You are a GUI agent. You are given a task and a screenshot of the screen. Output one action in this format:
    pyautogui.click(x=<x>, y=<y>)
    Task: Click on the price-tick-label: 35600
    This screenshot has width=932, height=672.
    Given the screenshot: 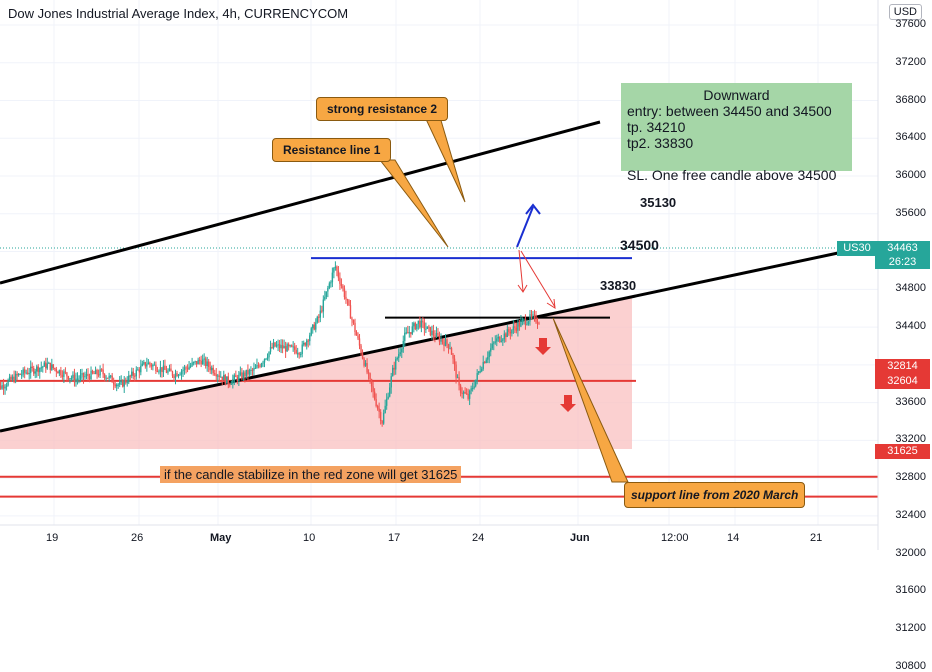 What is the action you would take?
    pyautogui.click(x=910, y=212)
    